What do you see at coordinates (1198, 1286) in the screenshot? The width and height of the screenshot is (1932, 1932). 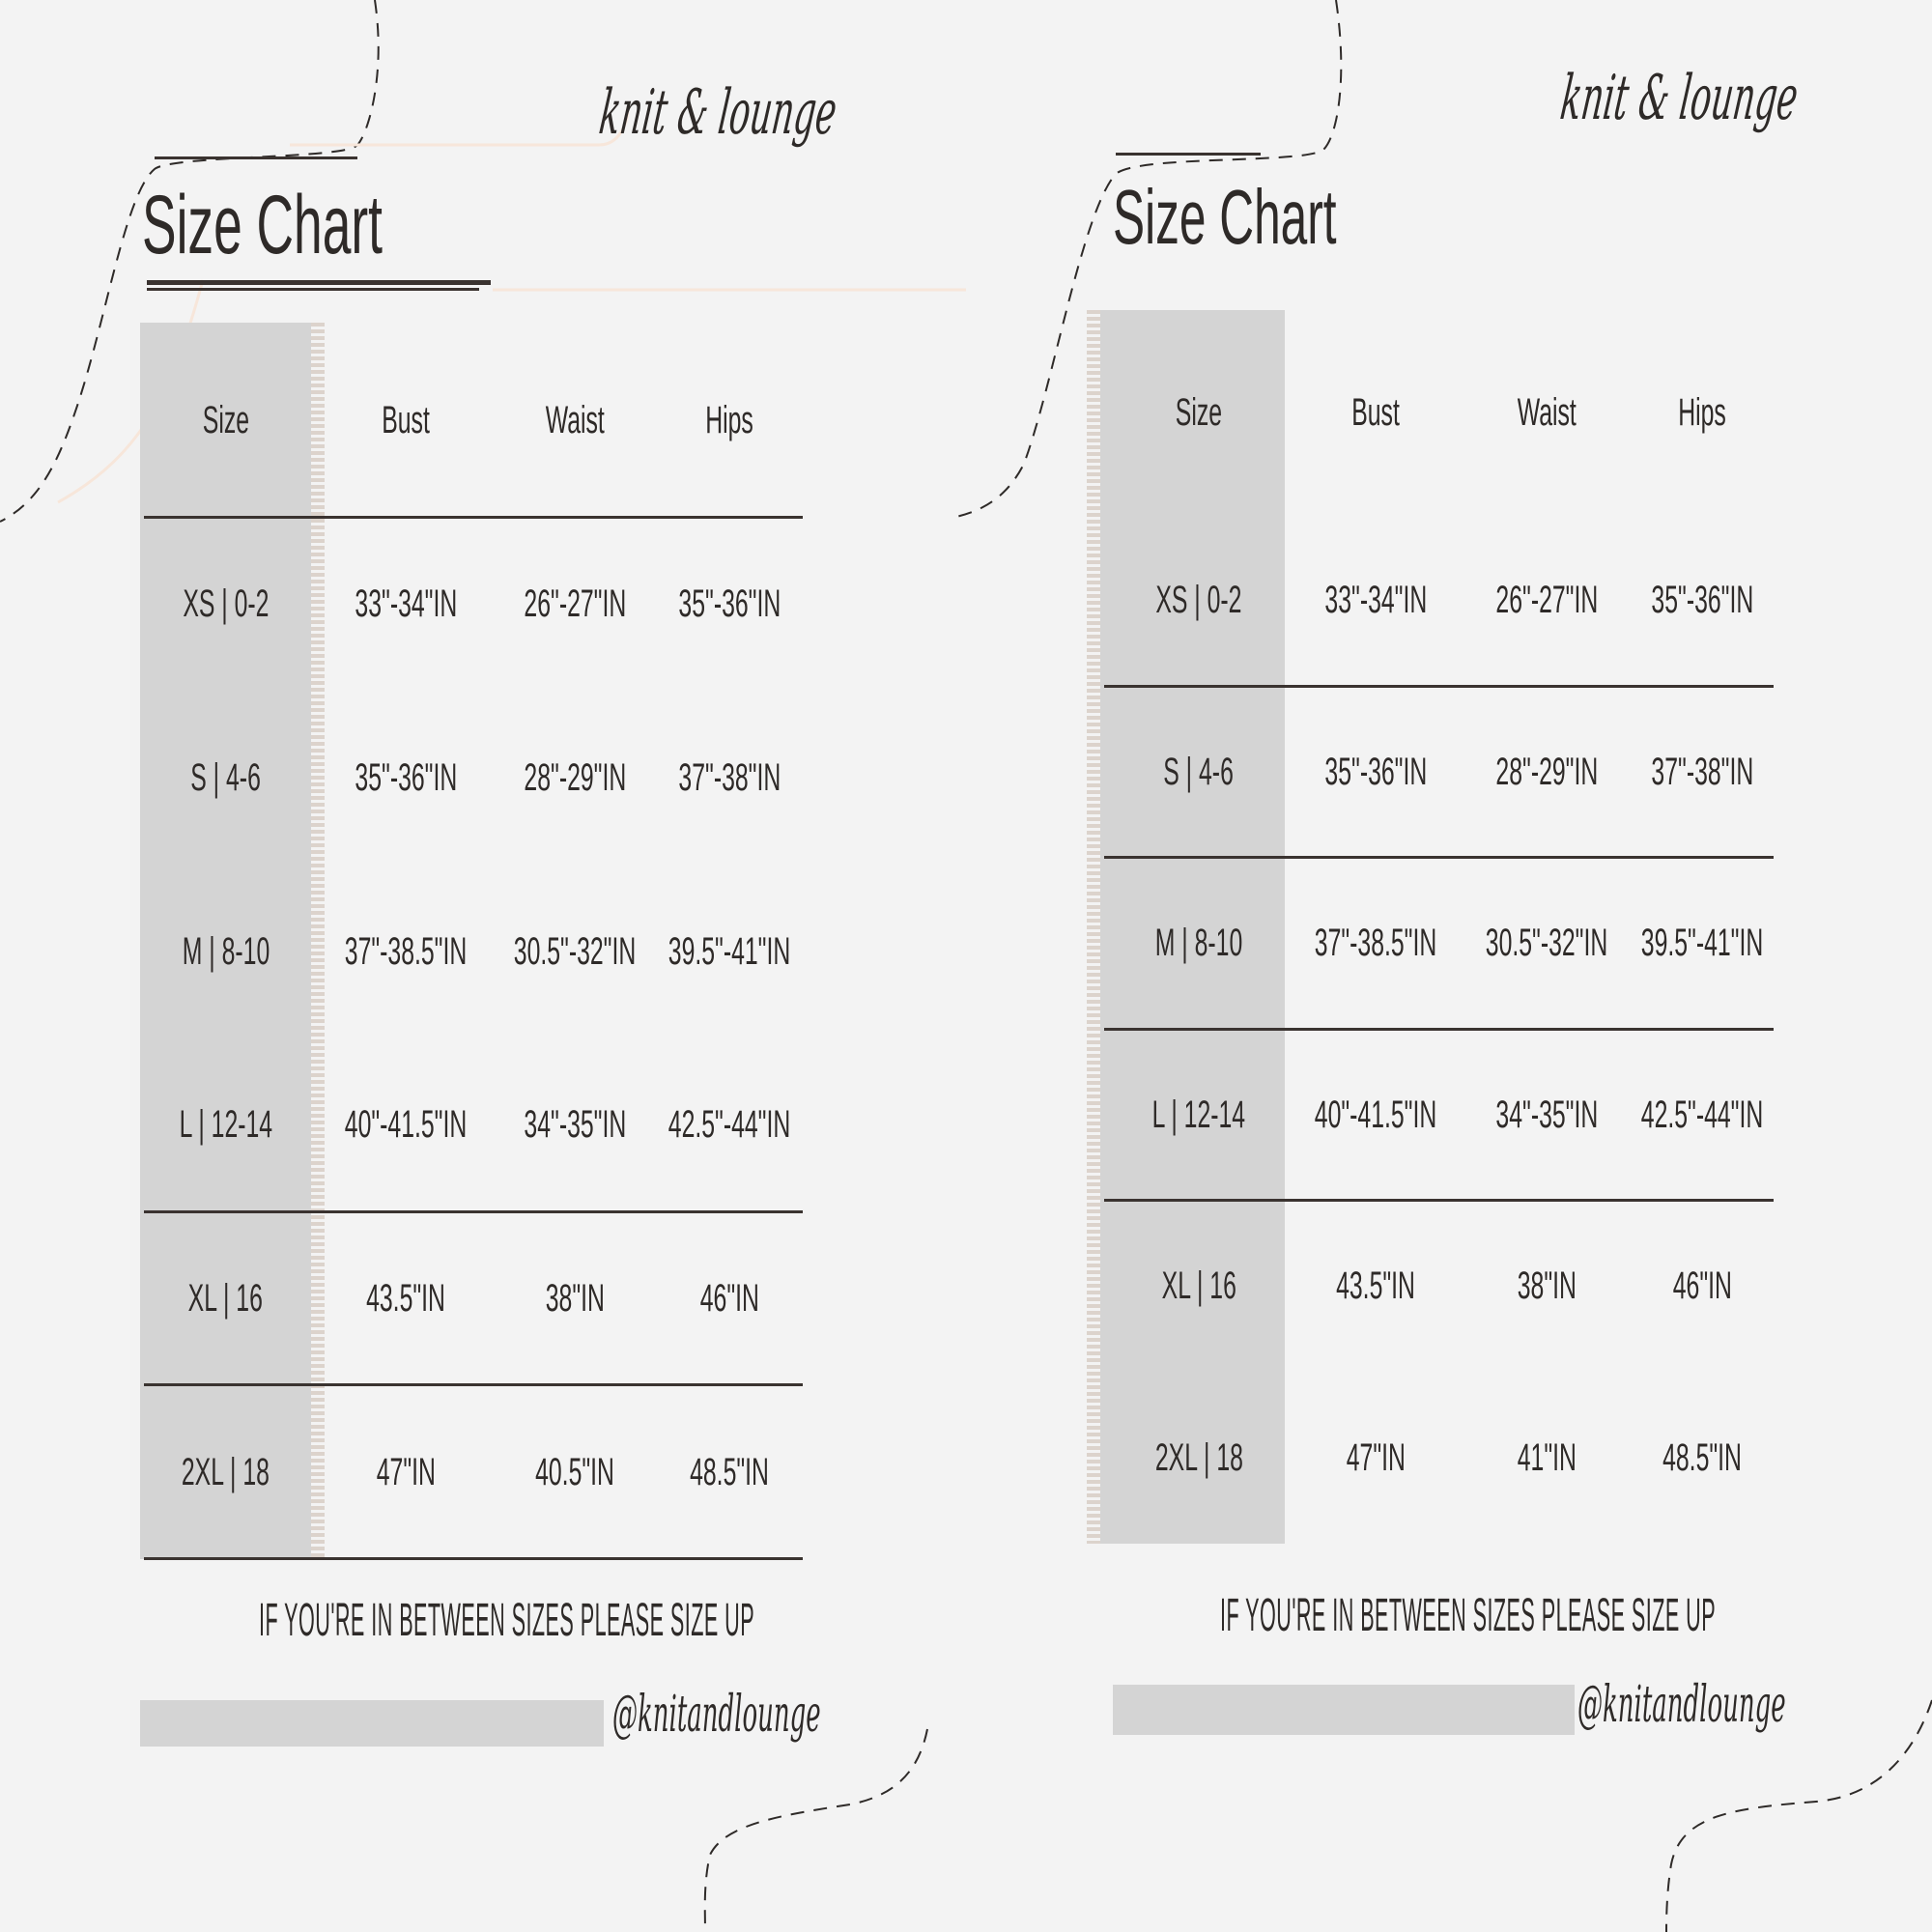 I see `size-label-text: XL | 16` at bounding box center [1198, 1286].